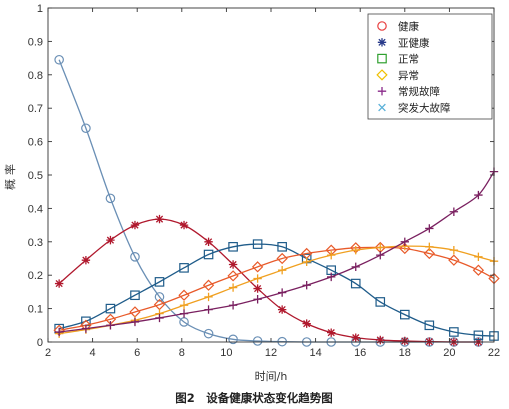  I want to click on x-tick-label: 4, so click(93, 353).